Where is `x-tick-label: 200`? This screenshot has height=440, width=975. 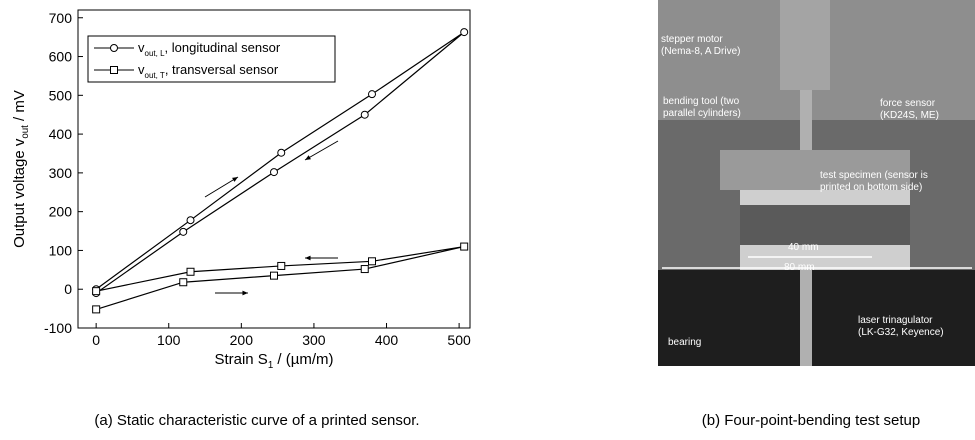 x-tick-label: 200 is located at coordinates (242, 340).